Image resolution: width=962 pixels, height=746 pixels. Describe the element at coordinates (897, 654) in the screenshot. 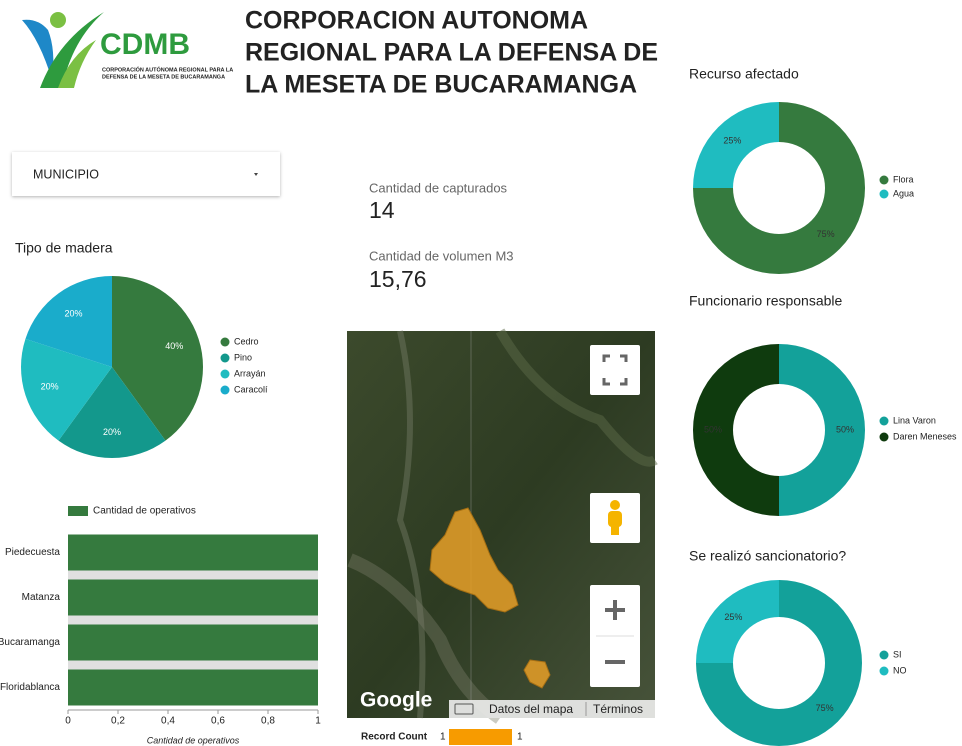

I see `legend-label: SI` at that location.